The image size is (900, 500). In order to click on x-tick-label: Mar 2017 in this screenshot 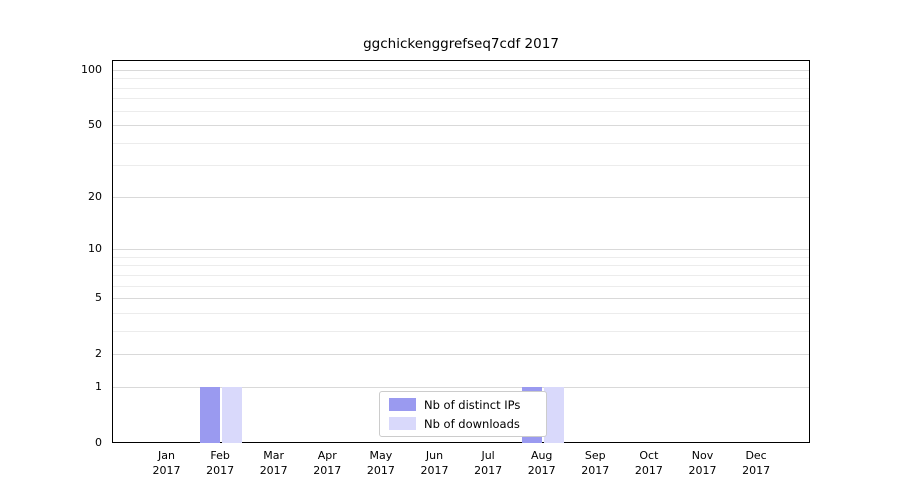, I will do `click(273, 463)`.